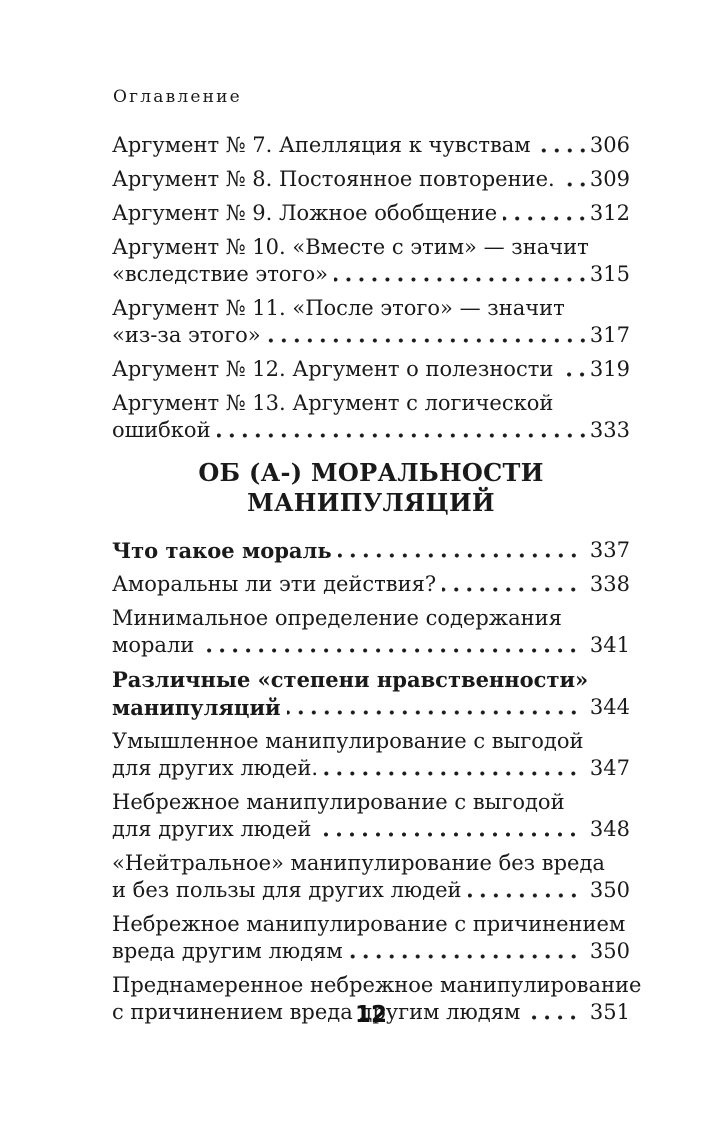  I want to click on toc-entry-text: ошибкой, so click(161, 430).